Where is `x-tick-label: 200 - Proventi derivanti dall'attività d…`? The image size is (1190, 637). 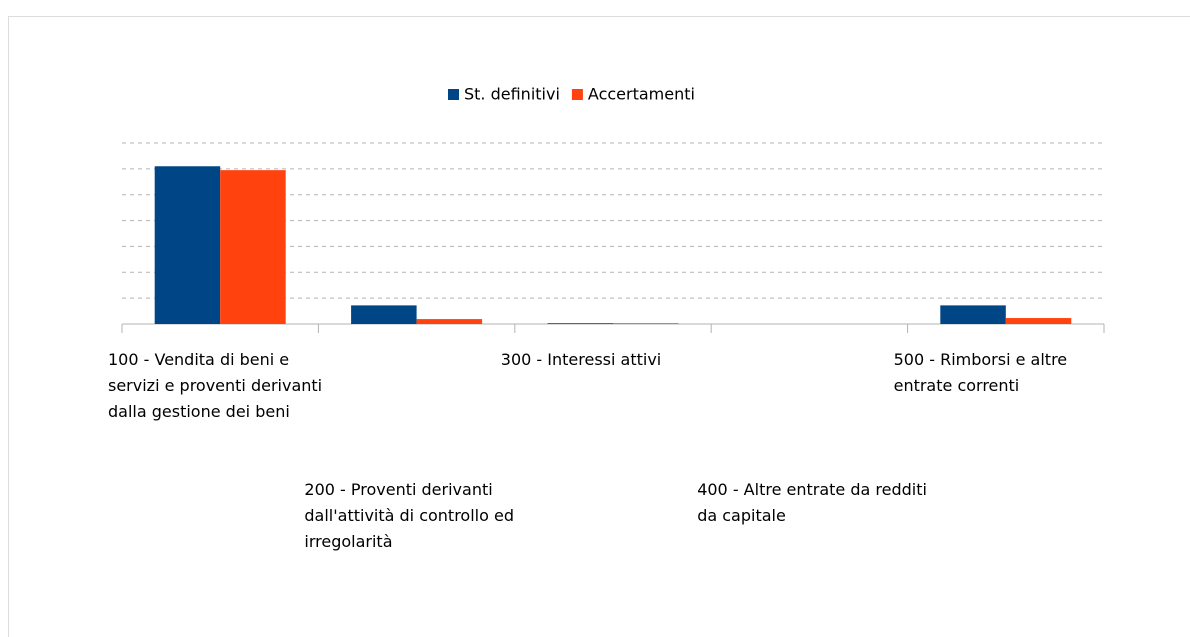 x-tick-label: 200 - Proventi derivanti dall'attività d… is located at coordinates (409, 515).